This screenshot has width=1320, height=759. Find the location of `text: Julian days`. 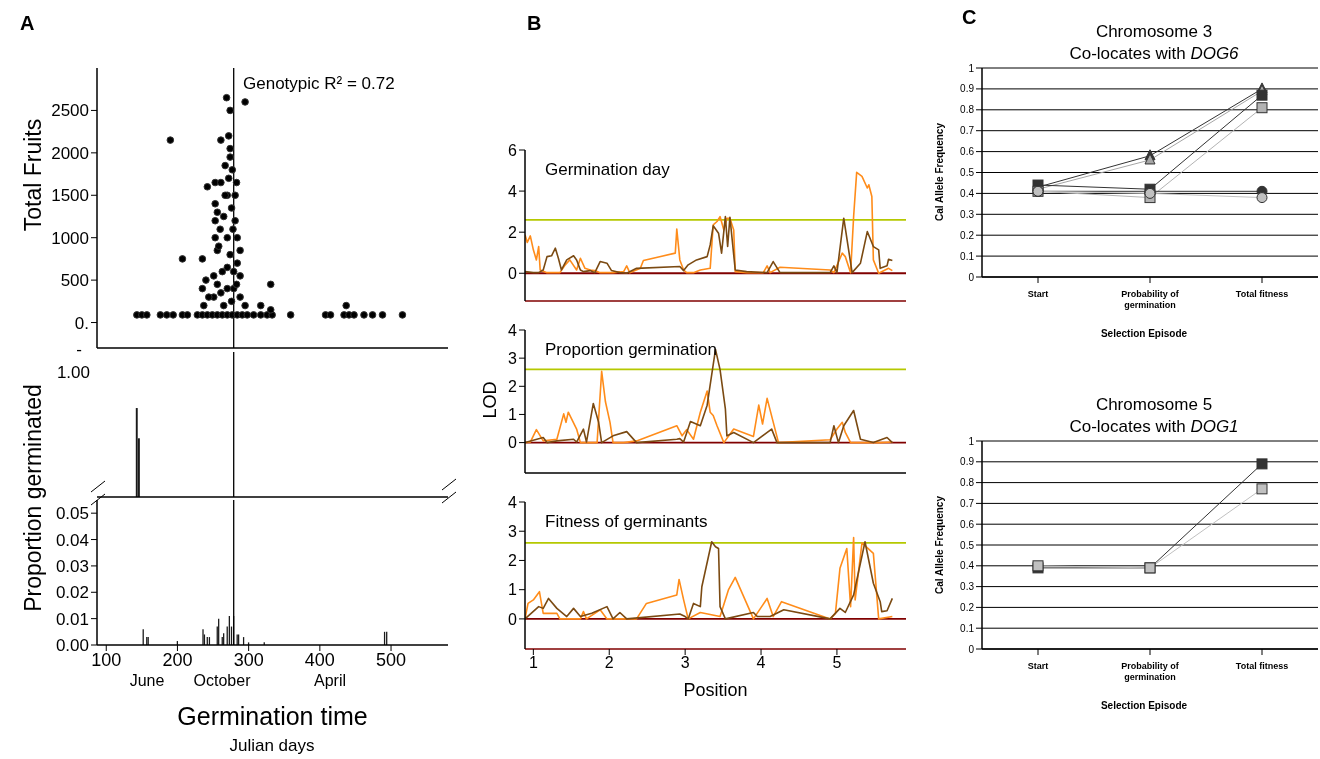

text: Julian days is located at coordinates (272, 746).